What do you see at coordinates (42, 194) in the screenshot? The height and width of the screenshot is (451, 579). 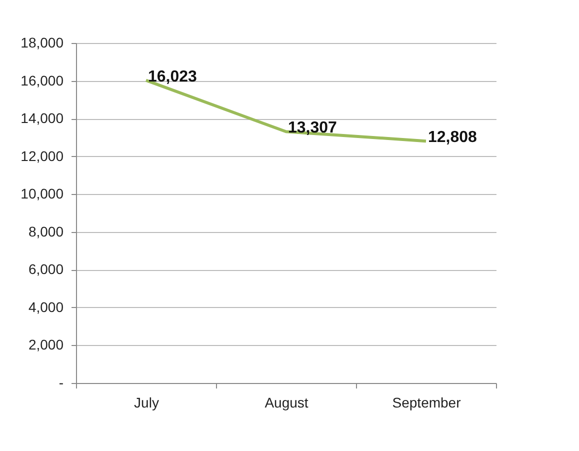 I see `y-tick-label: 10,000` at bounding box center [42, 194].